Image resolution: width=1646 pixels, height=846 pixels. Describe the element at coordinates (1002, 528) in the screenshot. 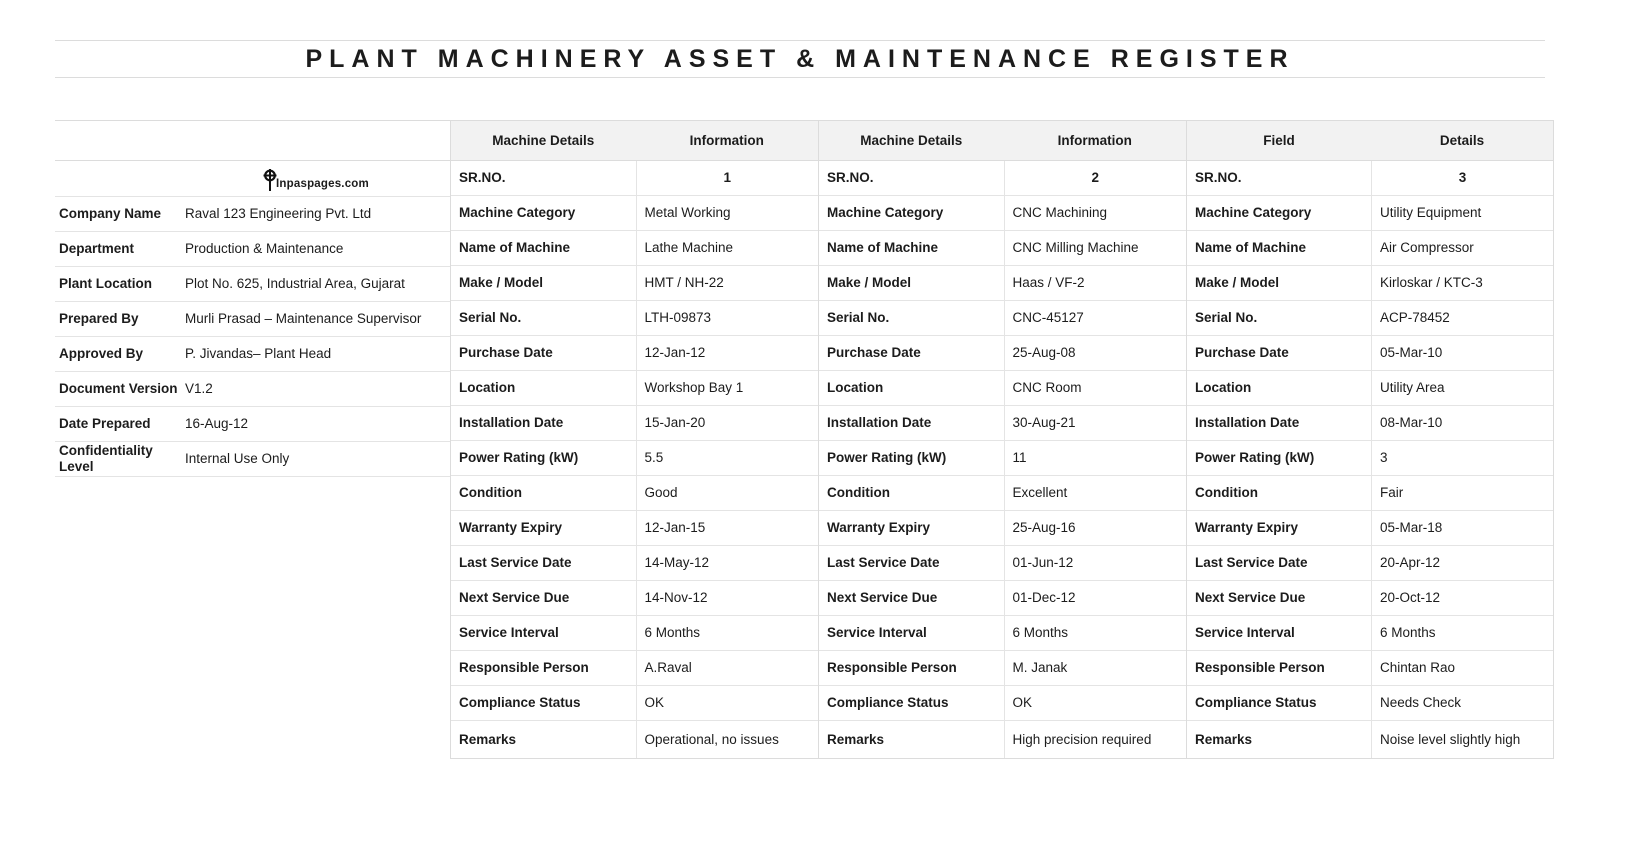

I see `machine-field-row: Warranty Expiry 25-Aug-16` at that location.